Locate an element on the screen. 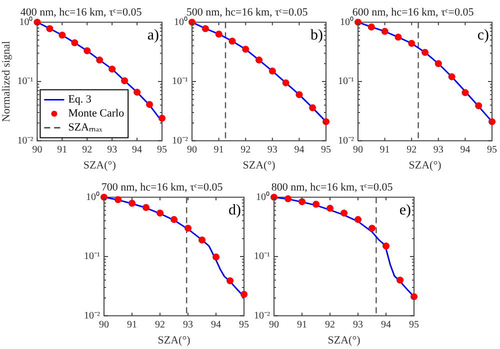 The height and width of the screenshot is (349, 500). chart-title: 700 nm, hc=16 km, τᶜ=0.05 is located at coordinates (162, 187).